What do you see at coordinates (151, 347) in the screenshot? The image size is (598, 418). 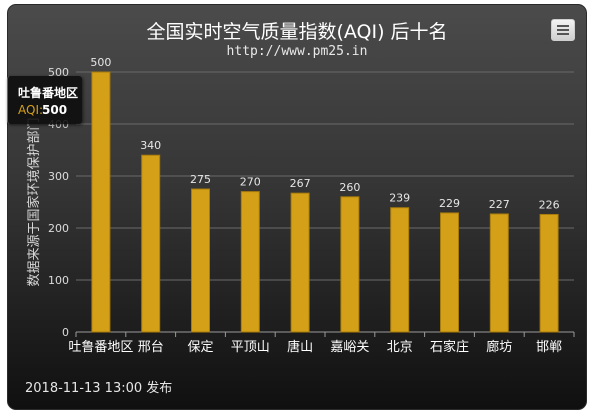 I see `x-tick-label: 邢台` at bounding box center [151, 347].